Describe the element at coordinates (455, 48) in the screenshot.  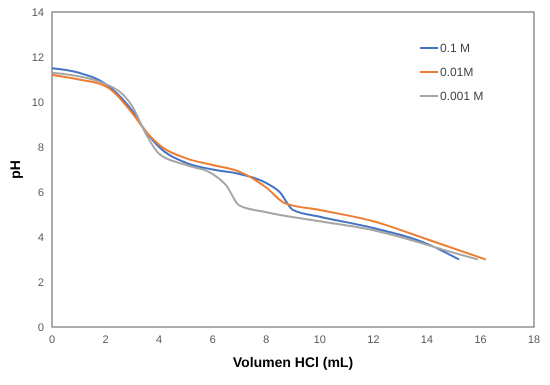
I see `legend-label: 0.1 M` at that location.